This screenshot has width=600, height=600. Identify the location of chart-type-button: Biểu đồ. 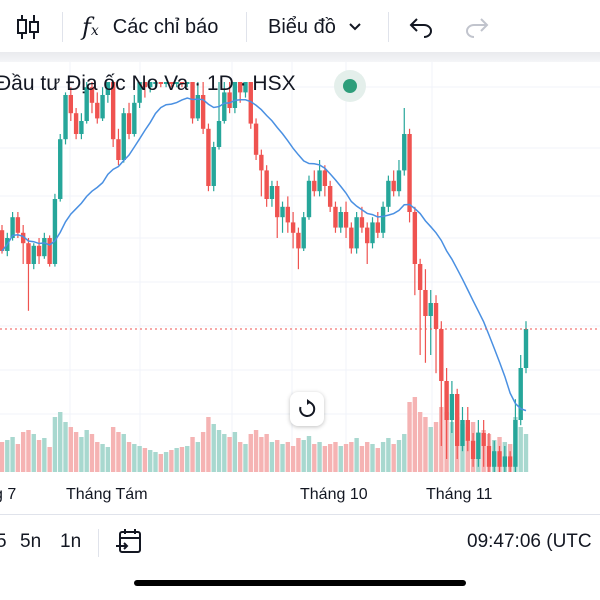
(315, 27).